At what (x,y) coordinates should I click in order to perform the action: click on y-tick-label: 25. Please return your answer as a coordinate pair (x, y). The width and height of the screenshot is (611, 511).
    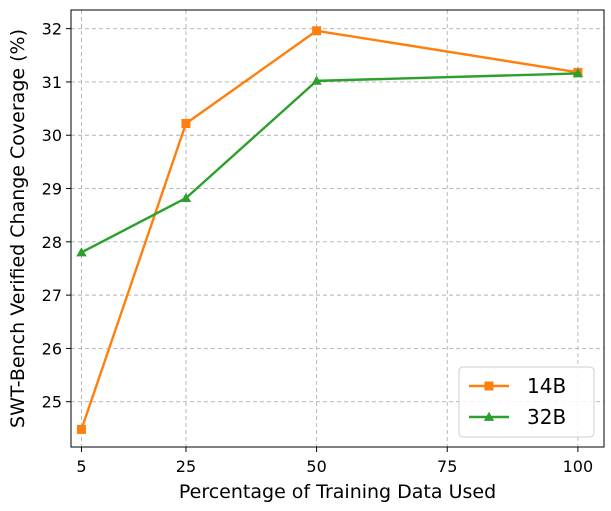
    Looking at the image, I should click on (52, 402).